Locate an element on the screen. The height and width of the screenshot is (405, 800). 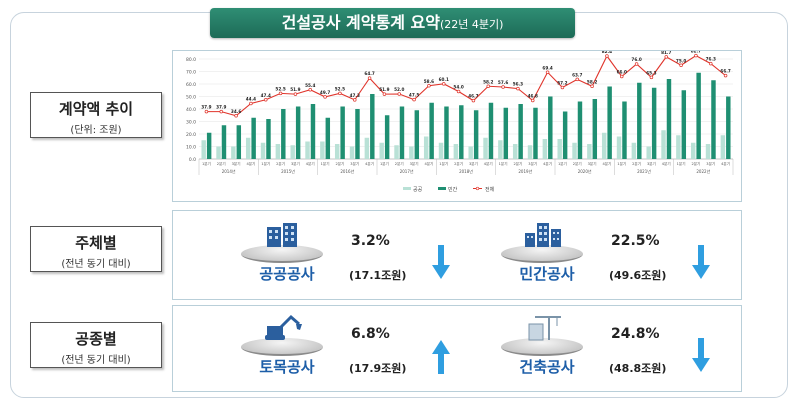
building-works-amount: (48.8조원) is located at coordinates (638, 368).